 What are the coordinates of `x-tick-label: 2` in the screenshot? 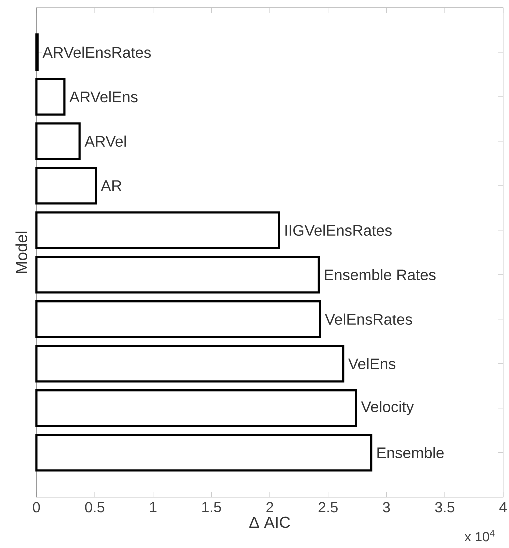 It's located at (270, 507).